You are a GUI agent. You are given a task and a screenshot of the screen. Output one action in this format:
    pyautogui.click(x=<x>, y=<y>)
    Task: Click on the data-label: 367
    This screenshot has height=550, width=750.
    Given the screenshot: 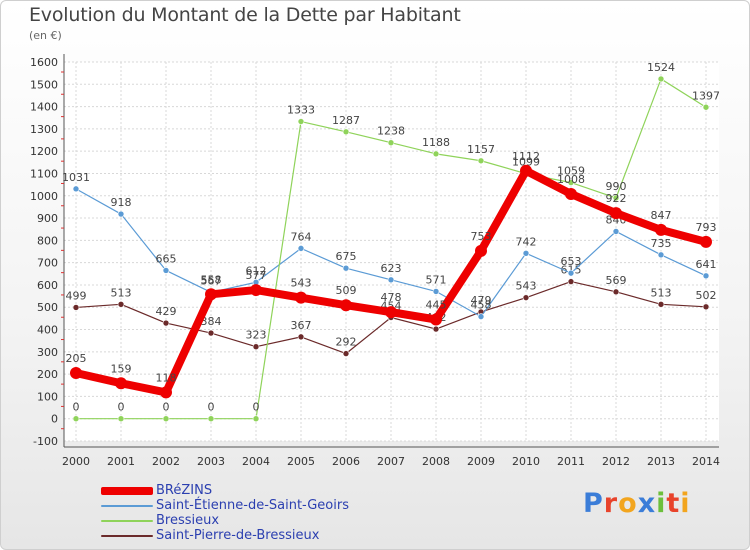 What is the action you would take?
    pyautogui.click(x=301, y=325)
    